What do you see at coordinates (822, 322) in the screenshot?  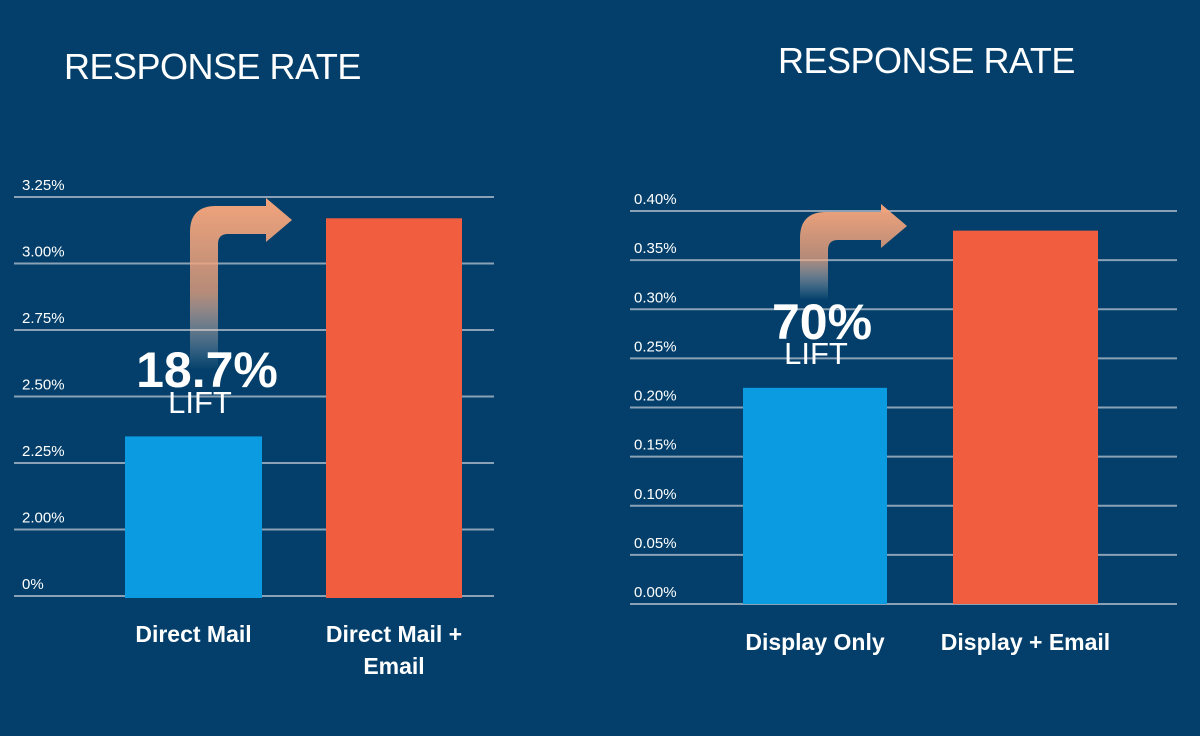 I see `lift-value: 70%` at bounding box center [822, 322].